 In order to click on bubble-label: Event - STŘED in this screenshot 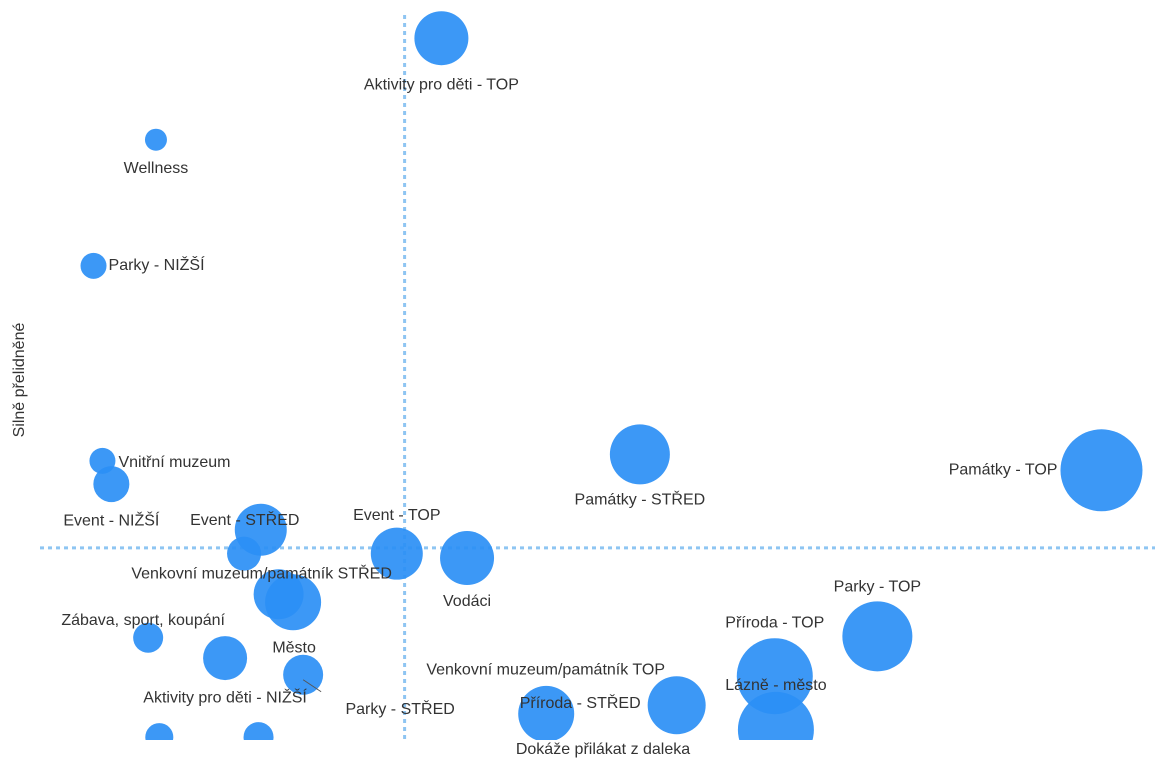, I will do `click(244, 519)`.